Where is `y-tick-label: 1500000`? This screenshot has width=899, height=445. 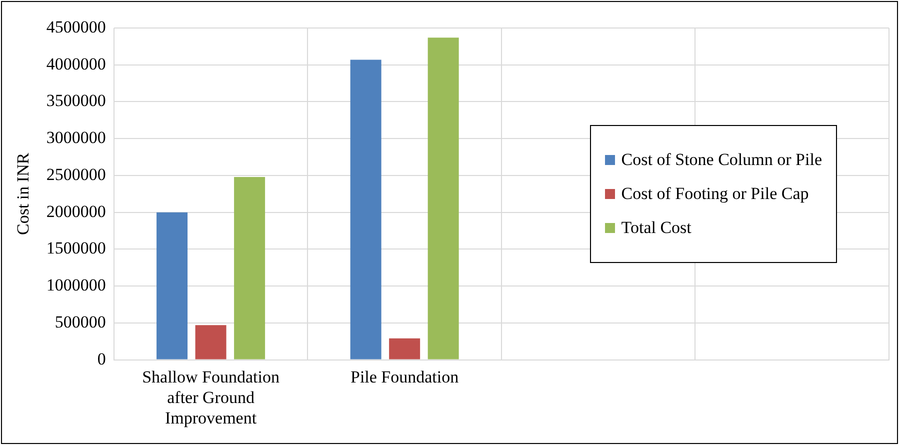
y-tick-label: 1500000 is located at coordinates (76, 248).